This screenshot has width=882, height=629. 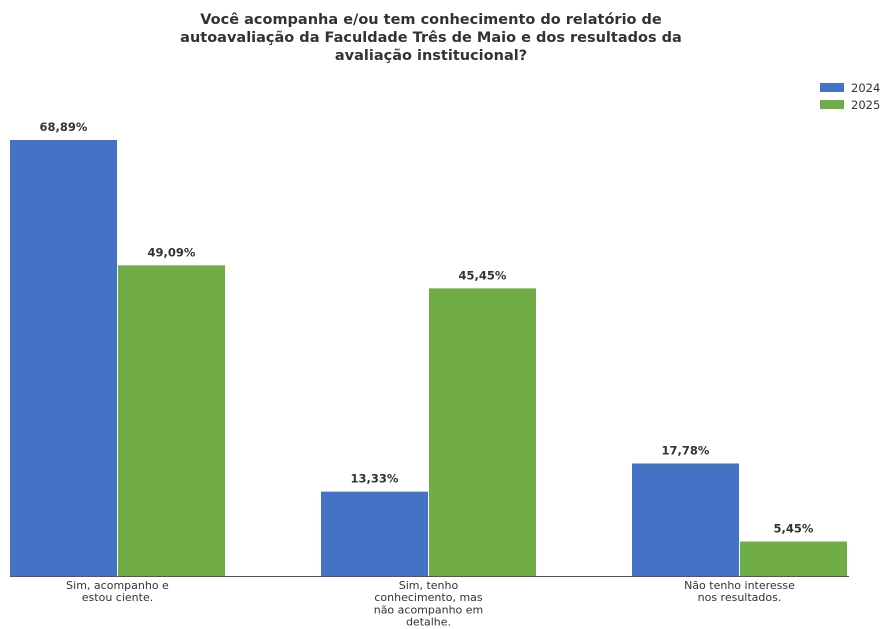 I want to click on legend-swatch-2025, so click(x=832, y=104).